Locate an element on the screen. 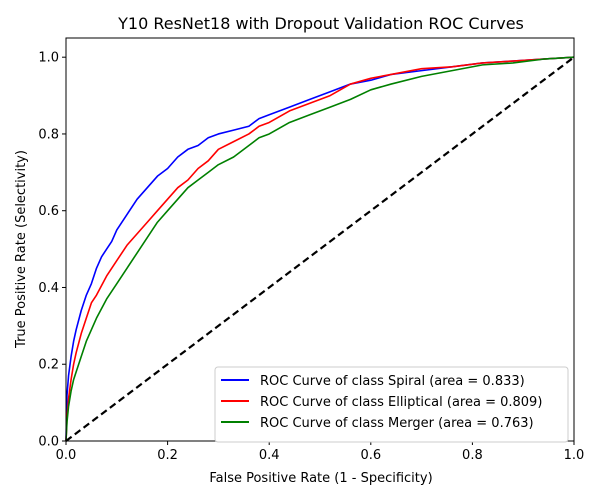 This screenshot has height=500, width=600. y-tick-label: 0.0 is located at coordinates (48, 442).